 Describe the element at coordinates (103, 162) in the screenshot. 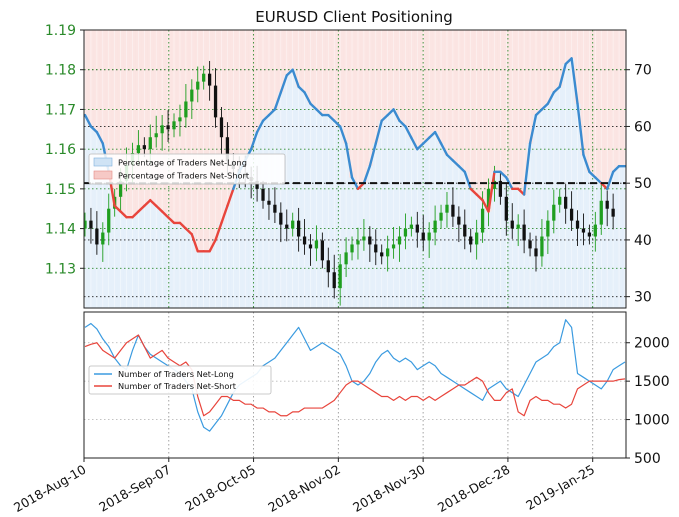

I see `legend-swatch-net-long` at that location.